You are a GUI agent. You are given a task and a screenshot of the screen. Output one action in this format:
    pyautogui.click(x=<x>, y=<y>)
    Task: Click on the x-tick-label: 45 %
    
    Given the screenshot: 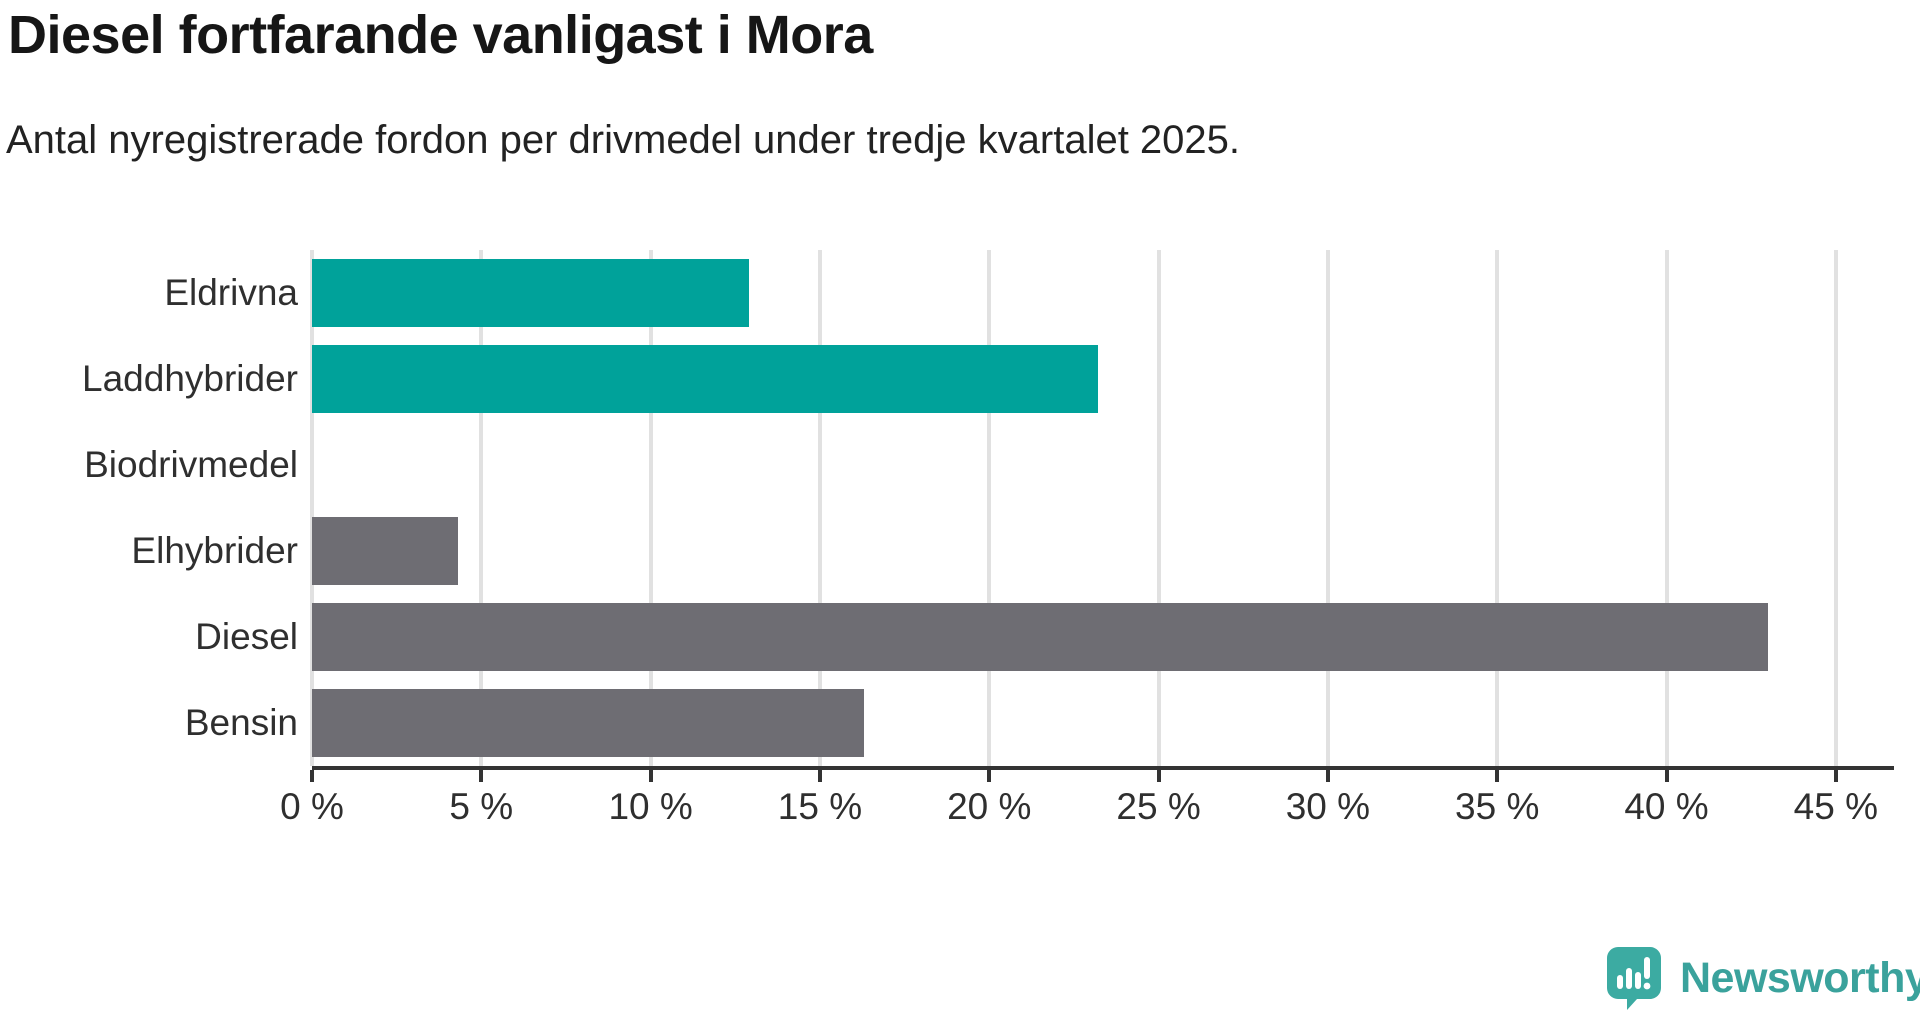 What is the action you would take?
    pyautogui.click(x=1835, y=806)
    